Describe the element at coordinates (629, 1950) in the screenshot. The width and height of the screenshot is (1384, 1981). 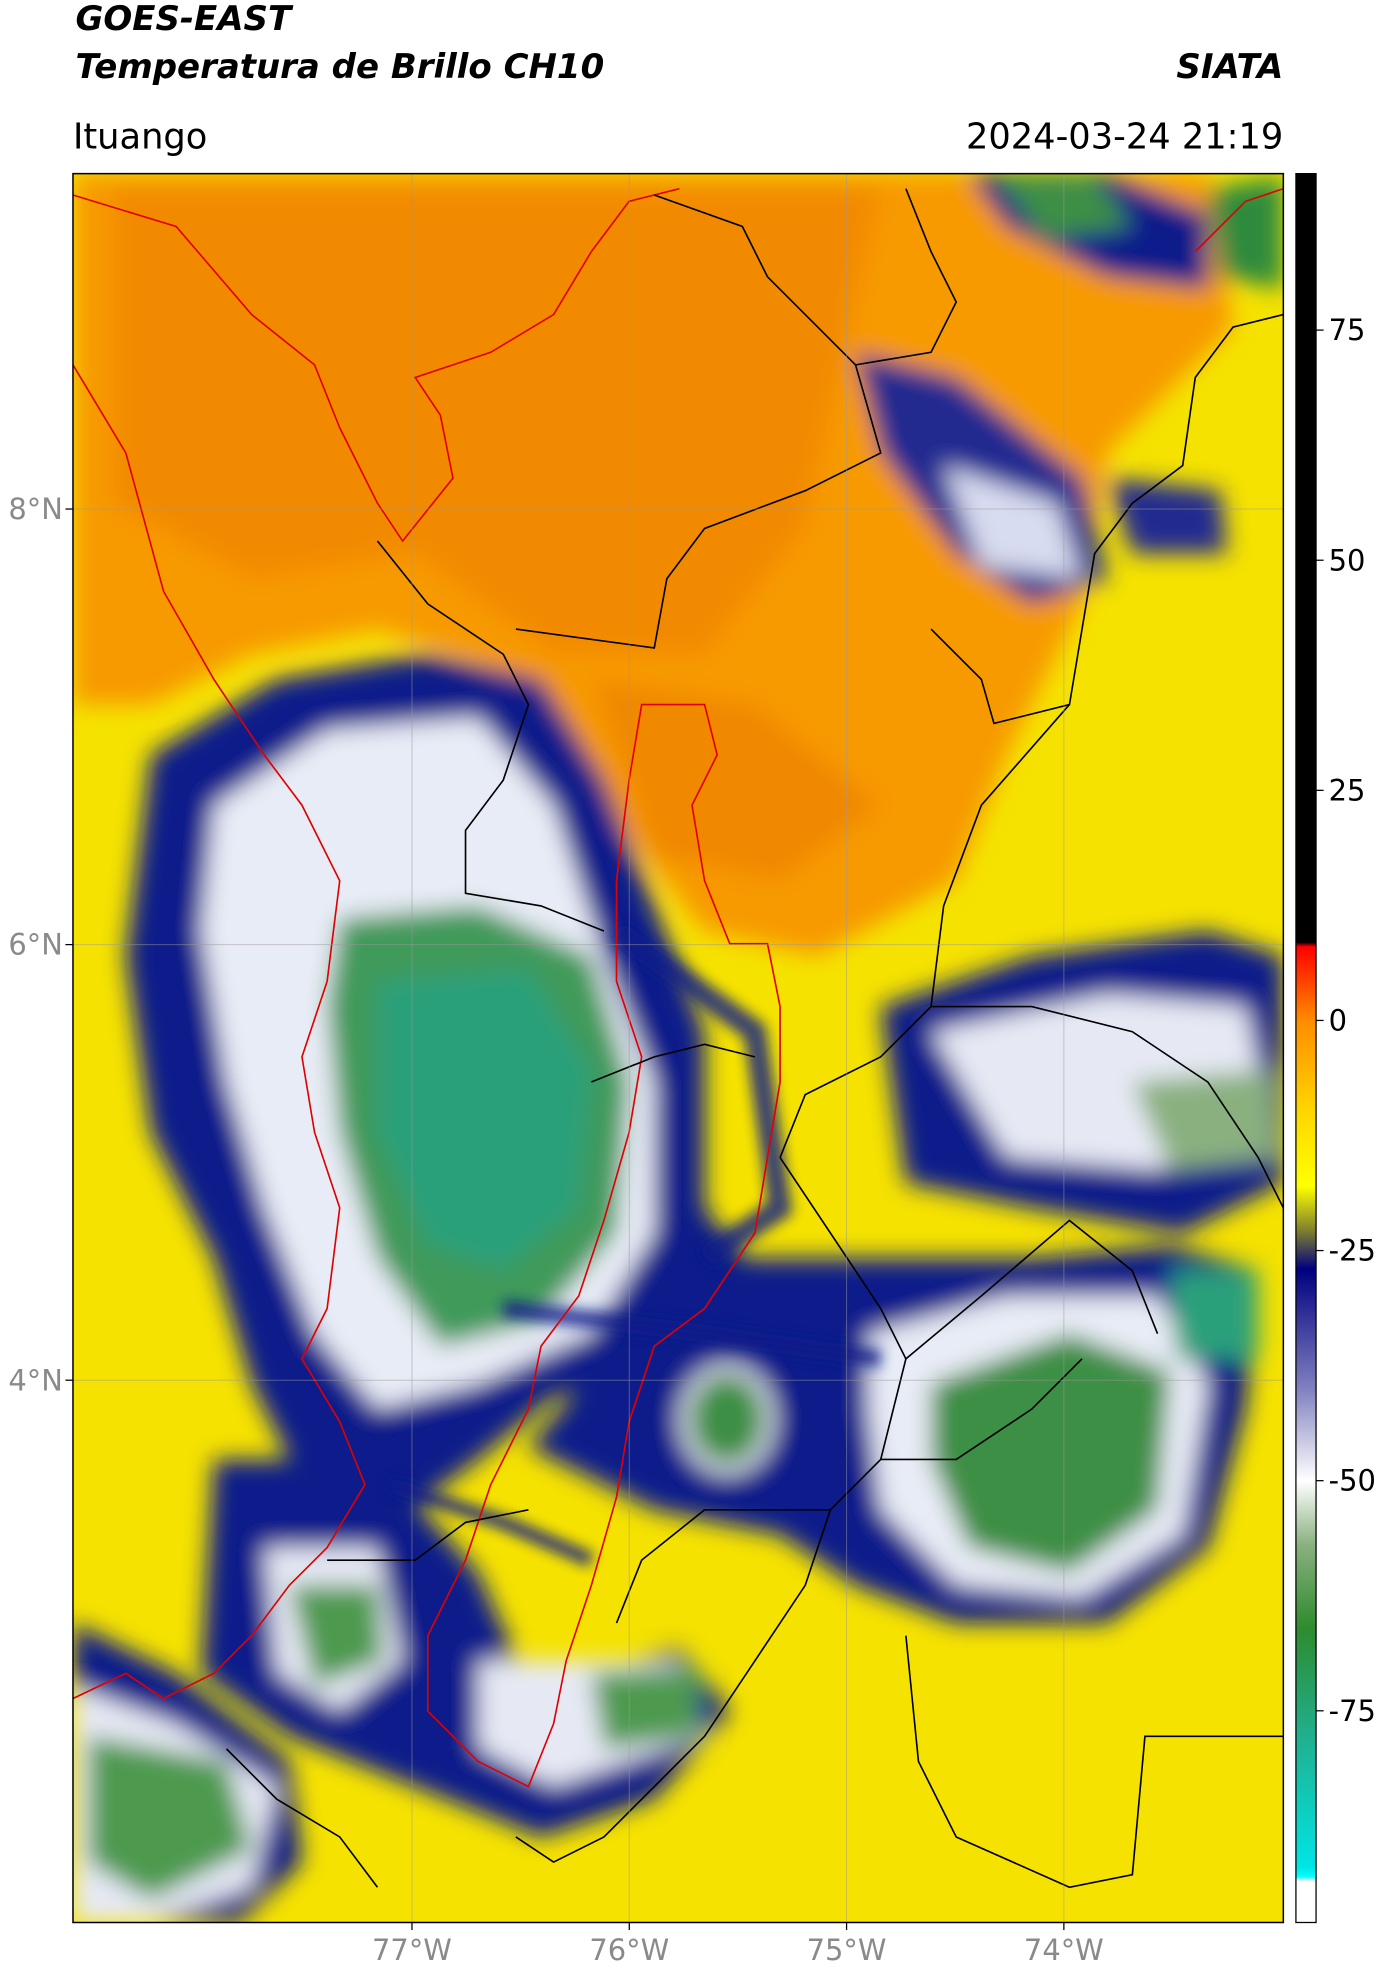
I see `x-tick-label: 76°W` at that location.